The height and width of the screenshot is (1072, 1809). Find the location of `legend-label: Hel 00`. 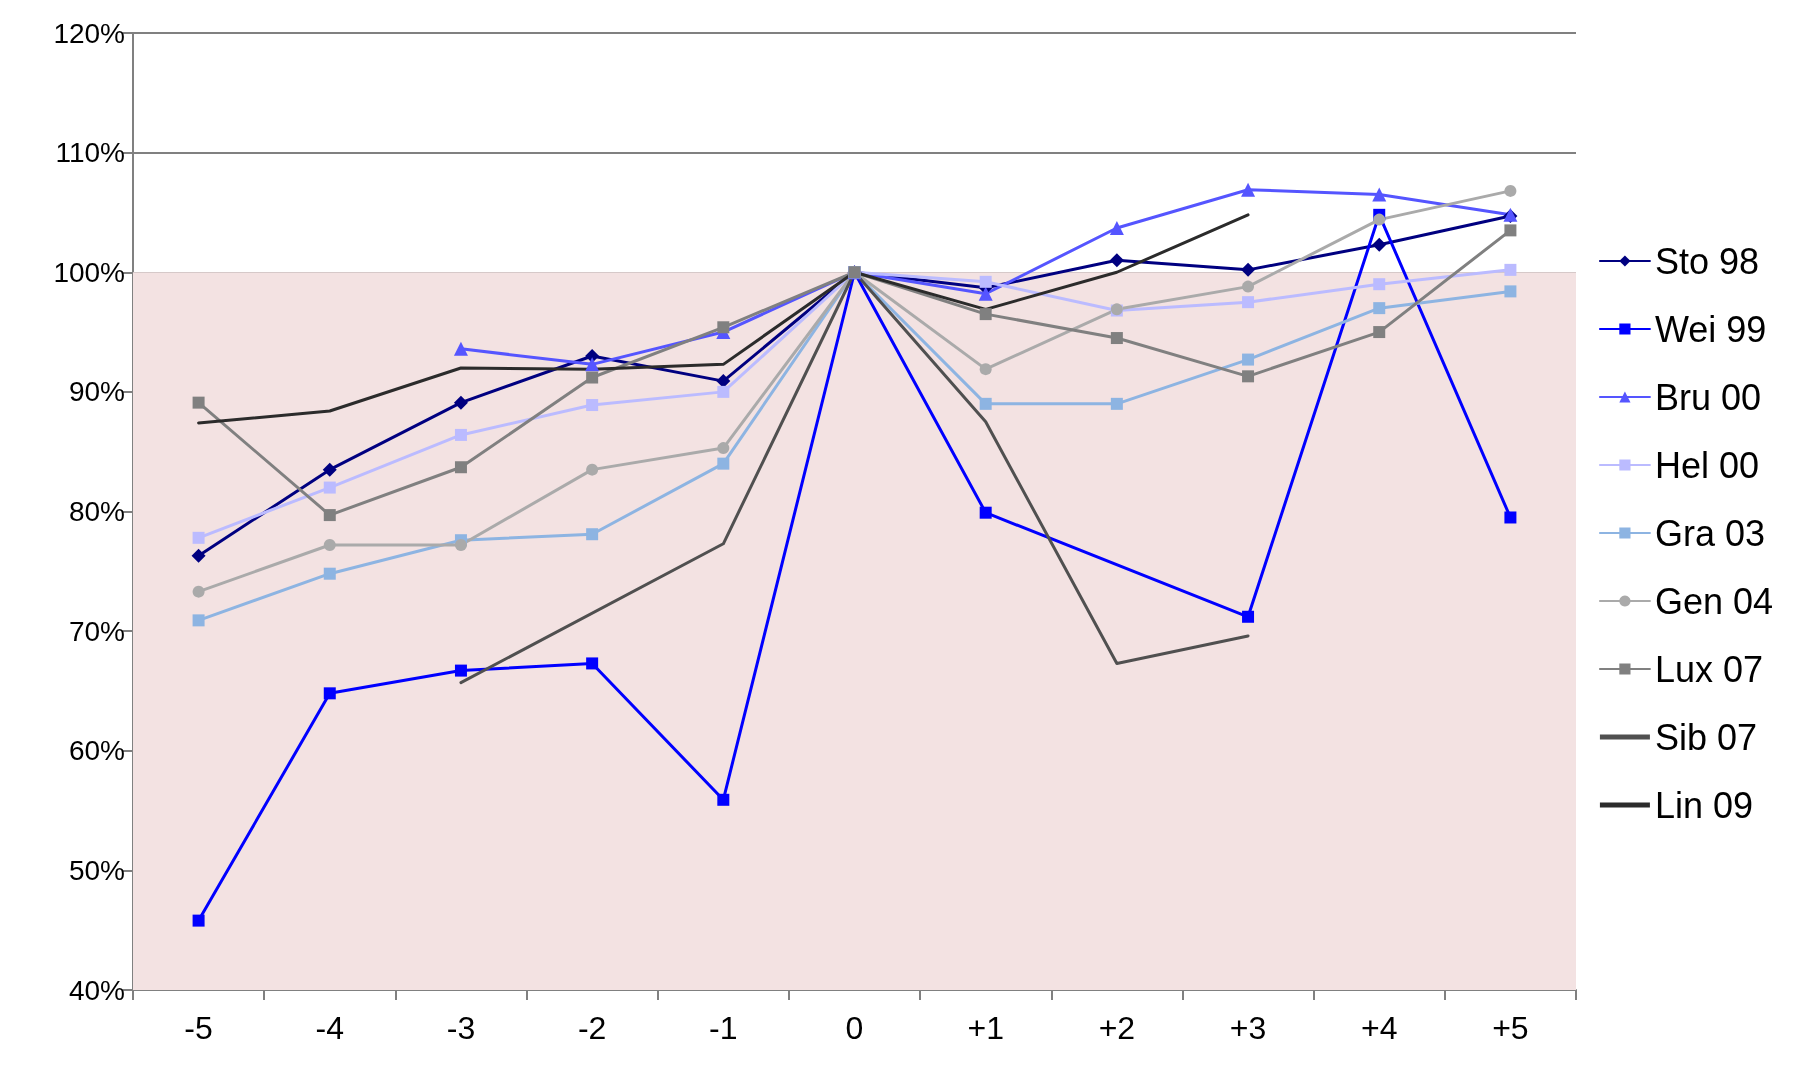

legend-label: Hel 00 is located at coordinates (1706, 465).